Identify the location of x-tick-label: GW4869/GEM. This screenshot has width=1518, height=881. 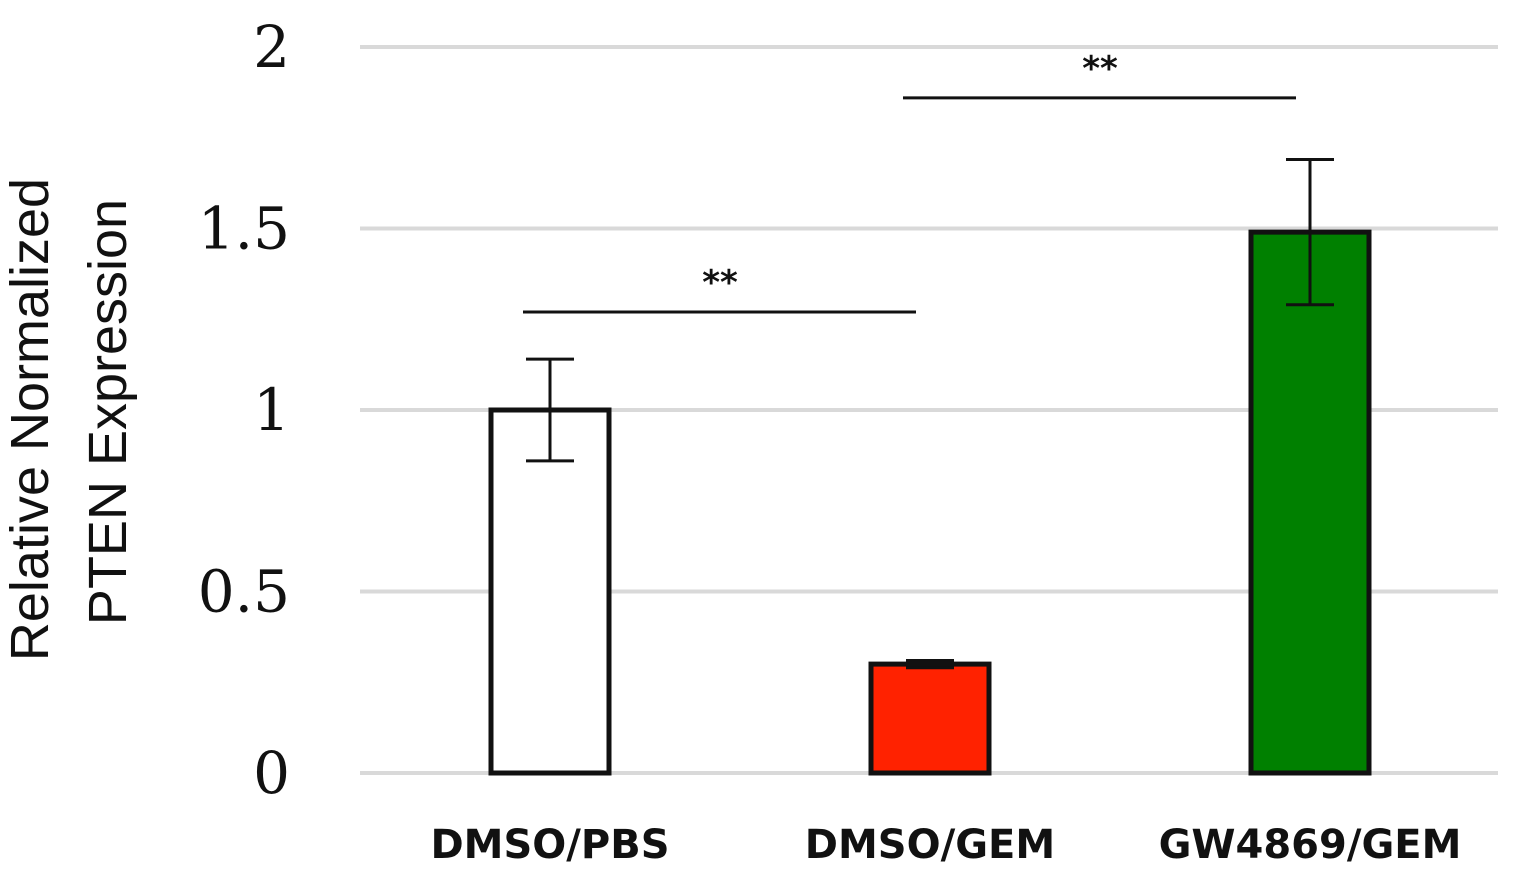
(1310, 845).